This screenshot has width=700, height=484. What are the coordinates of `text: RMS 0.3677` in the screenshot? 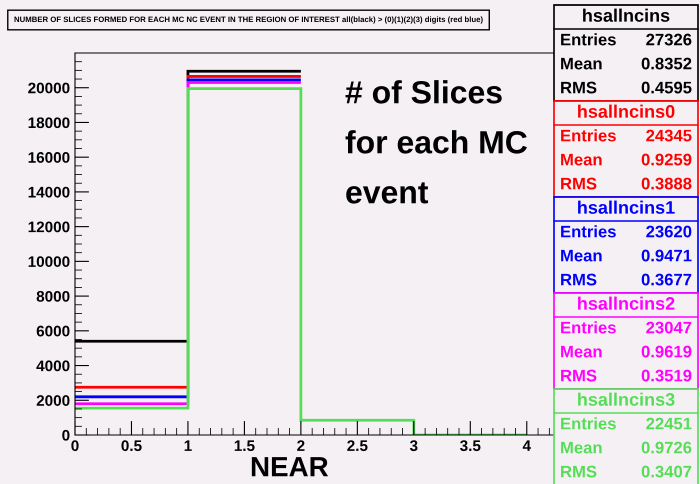 It's located at (626, 280).